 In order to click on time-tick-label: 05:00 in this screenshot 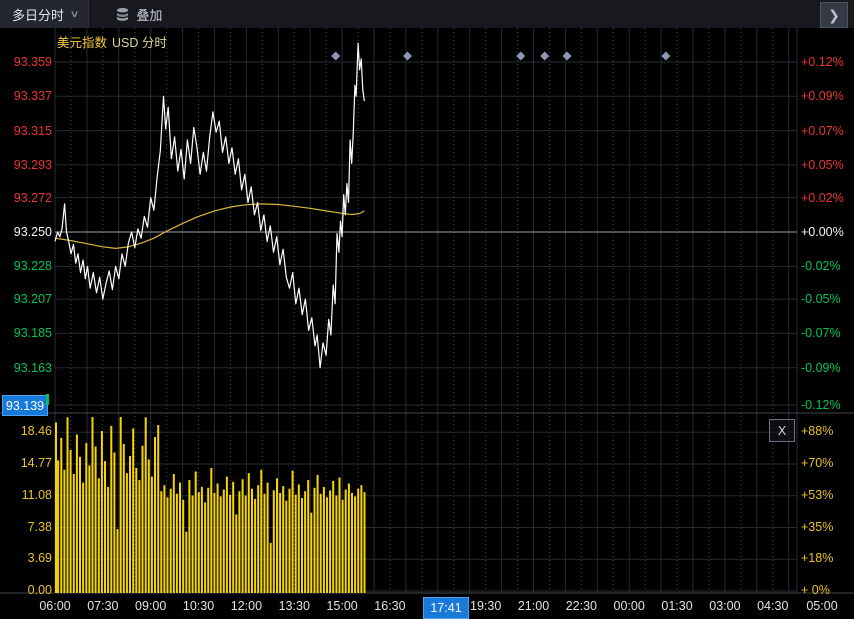, I will do `click(822, 606)`.